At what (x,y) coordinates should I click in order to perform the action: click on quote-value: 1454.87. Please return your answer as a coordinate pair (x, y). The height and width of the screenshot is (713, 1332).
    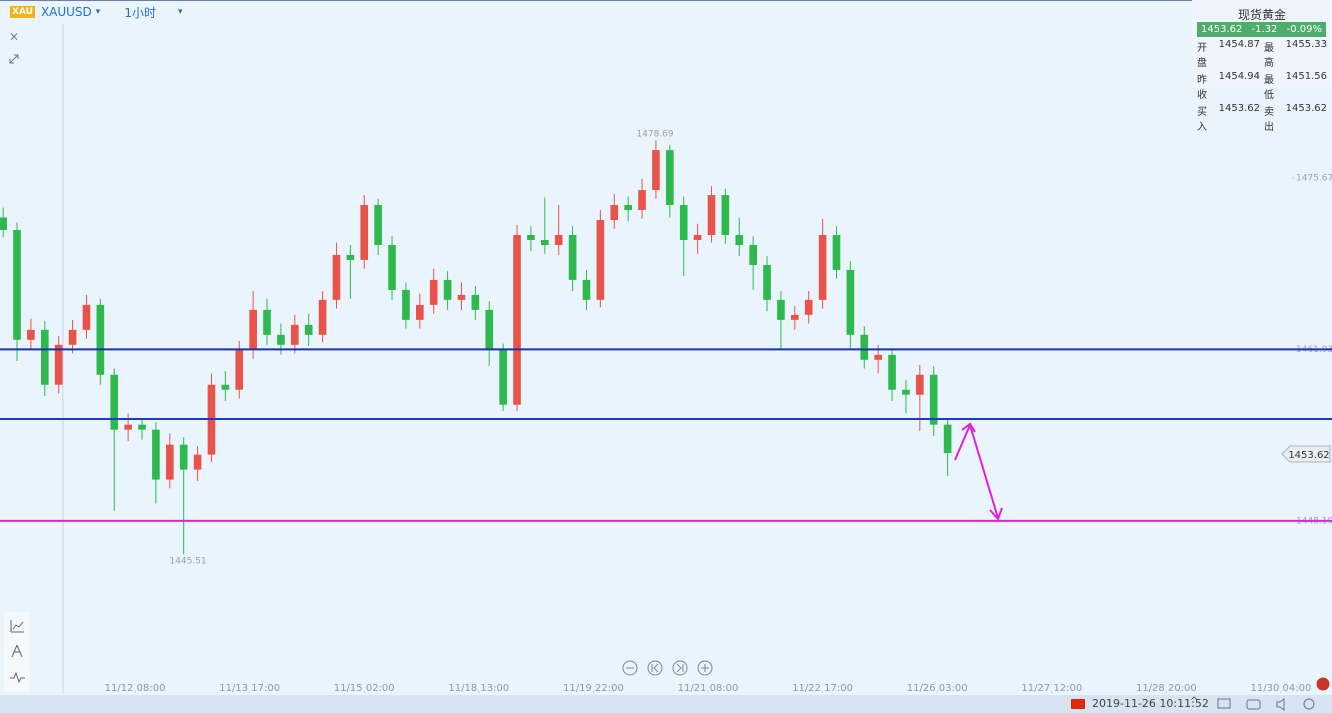
    Looking at the image, I should click on (1239, 44).